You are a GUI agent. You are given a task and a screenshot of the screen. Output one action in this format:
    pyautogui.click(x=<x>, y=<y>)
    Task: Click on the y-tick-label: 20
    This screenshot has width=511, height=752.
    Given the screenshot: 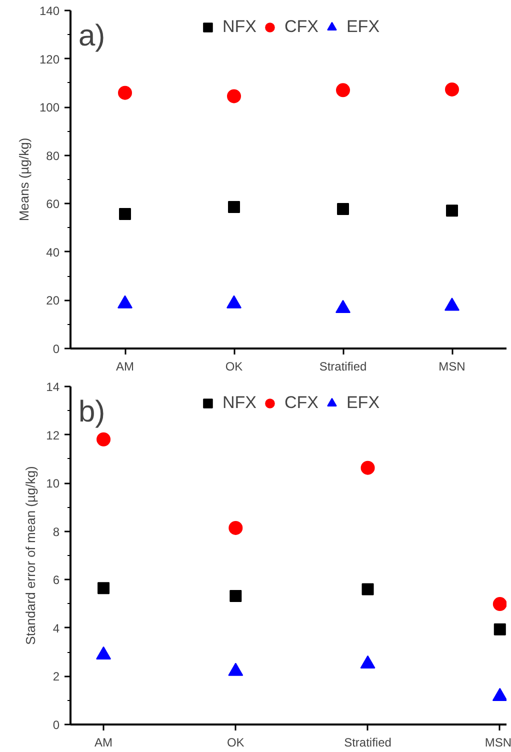 What is the action you would take?
    pyautogui.click(x=53, y=301)
    